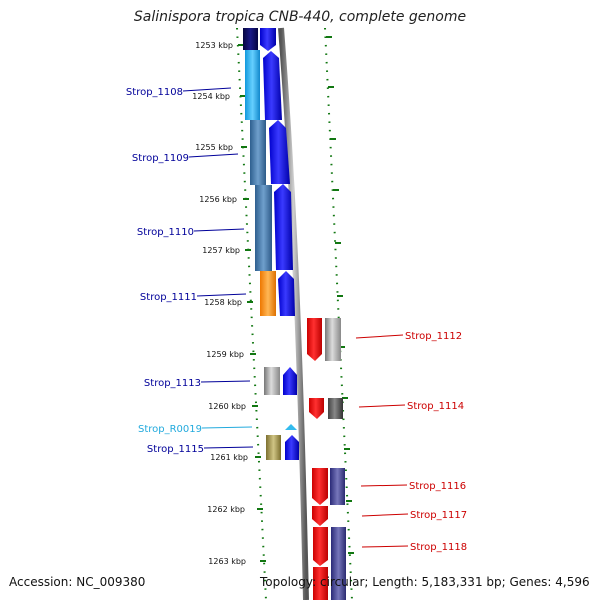 The image size is (600, 600). Describe the element at coordinates (154, 92) in the screenshot. I see `gene-label: Strop_1108` at that location.